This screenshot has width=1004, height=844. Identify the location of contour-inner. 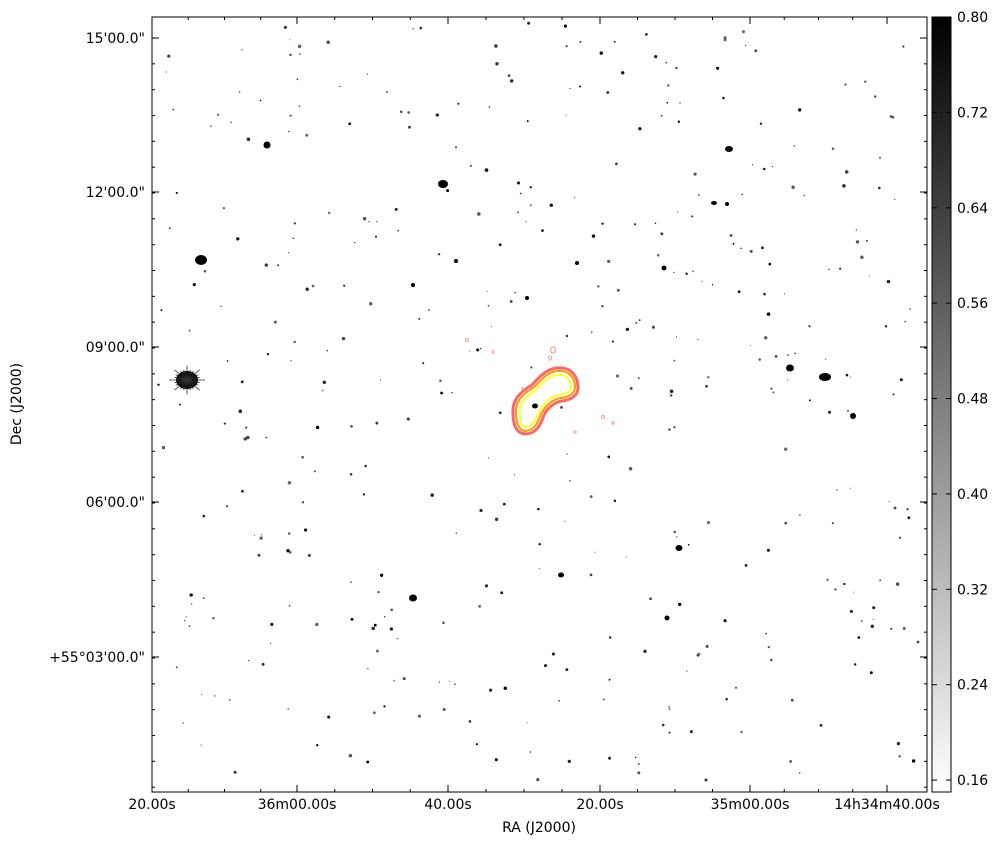
(545, 401).